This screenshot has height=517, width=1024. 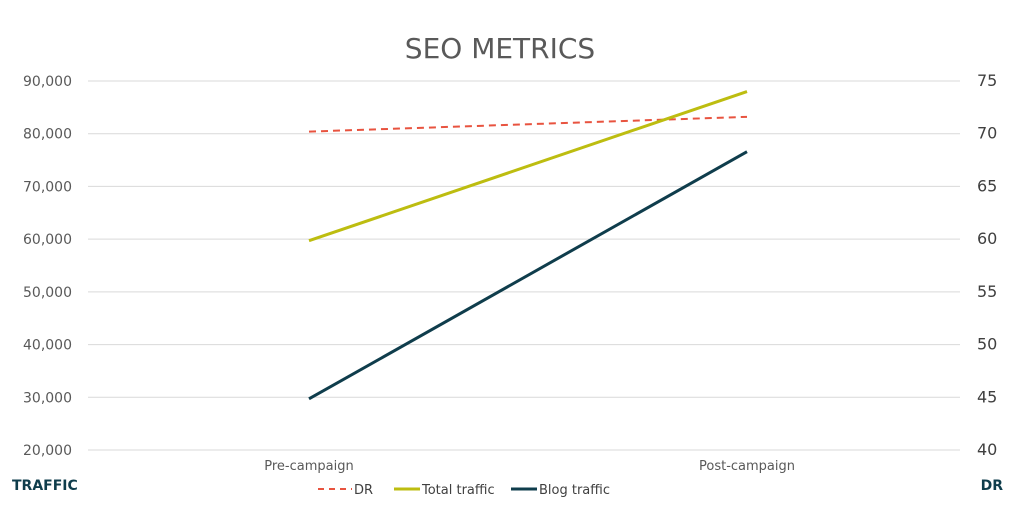 What do you see at coordinates (529, 466) in the screenshot?
I see `category-labels: Pre-campaign Post-campaign` at bounding box center [529, 466].